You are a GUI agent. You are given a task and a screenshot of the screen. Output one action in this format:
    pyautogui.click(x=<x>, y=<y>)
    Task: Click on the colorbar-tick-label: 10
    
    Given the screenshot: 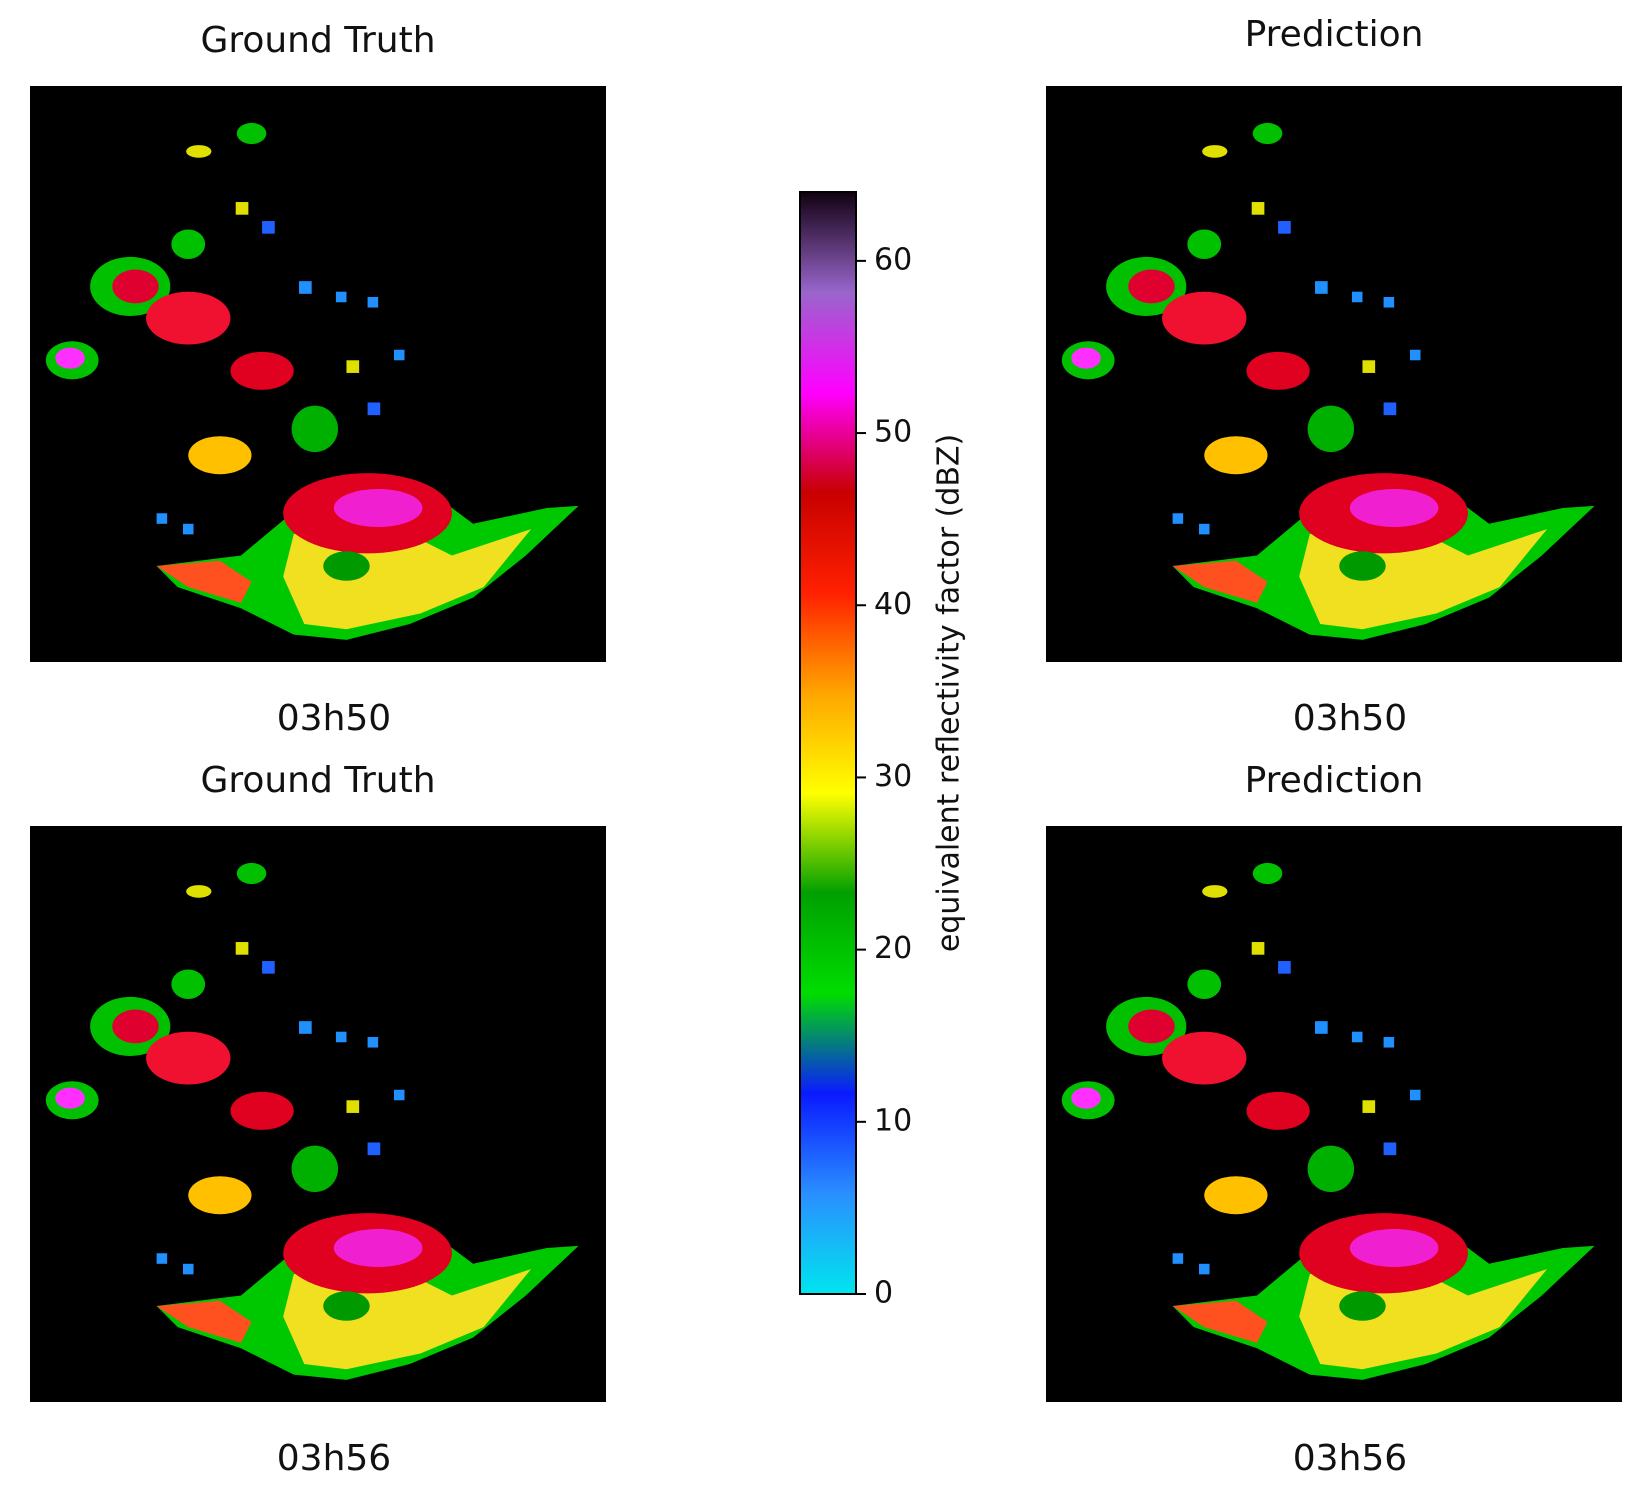 What is the action you would take?
    pyautogui.click(x=893, y=1120)
    